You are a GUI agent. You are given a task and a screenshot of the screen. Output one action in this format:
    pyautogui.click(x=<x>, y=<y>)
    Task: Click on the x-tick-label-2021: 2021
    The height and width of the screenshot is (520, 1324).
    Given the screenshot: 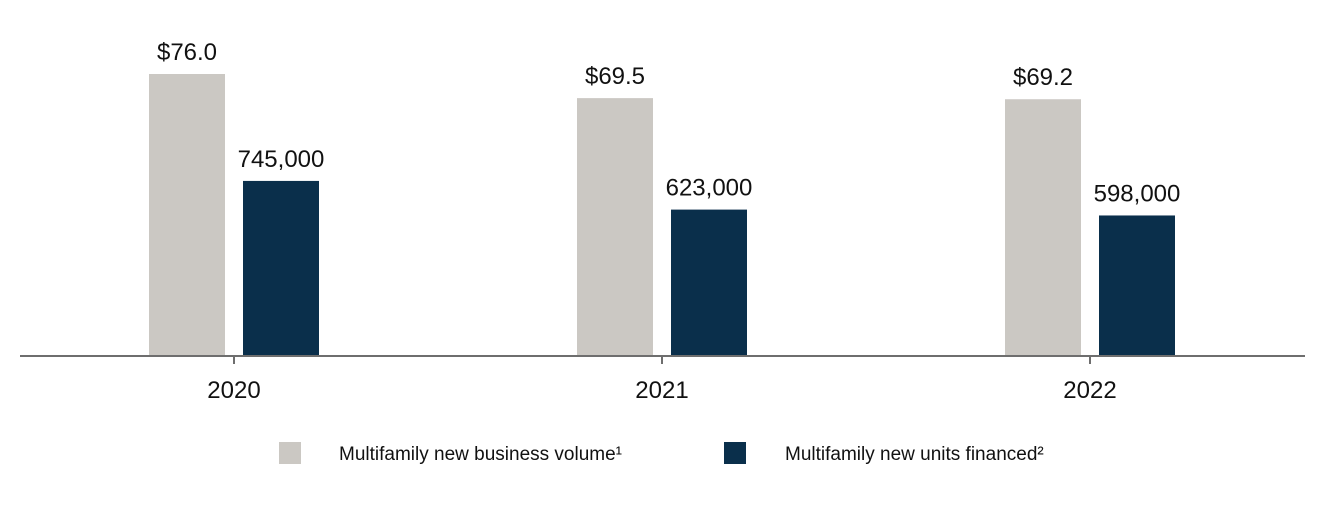 What is the action you would take?
    pyautogui.click(x=661, y=390)
    